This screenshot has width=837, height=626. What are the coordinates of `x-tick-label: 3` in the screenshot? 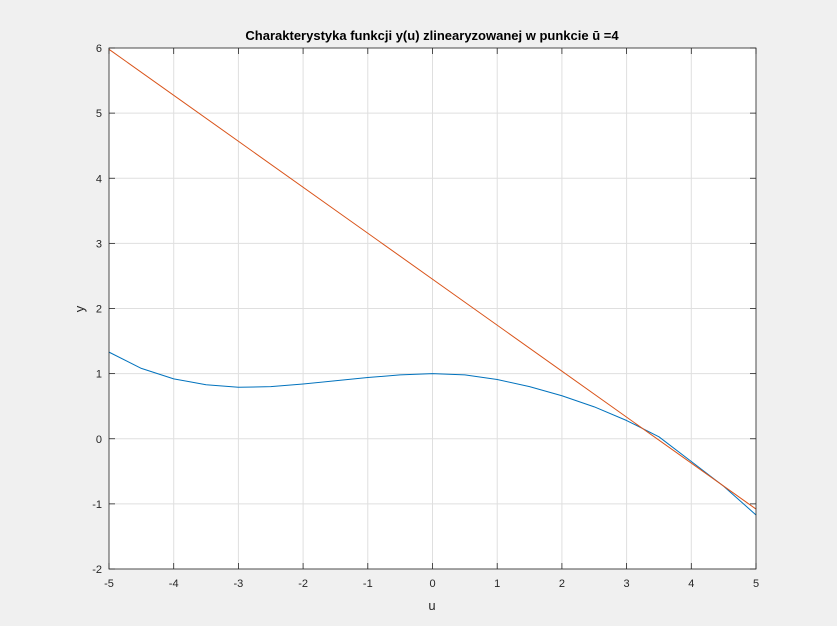 It's located at (627, 584).